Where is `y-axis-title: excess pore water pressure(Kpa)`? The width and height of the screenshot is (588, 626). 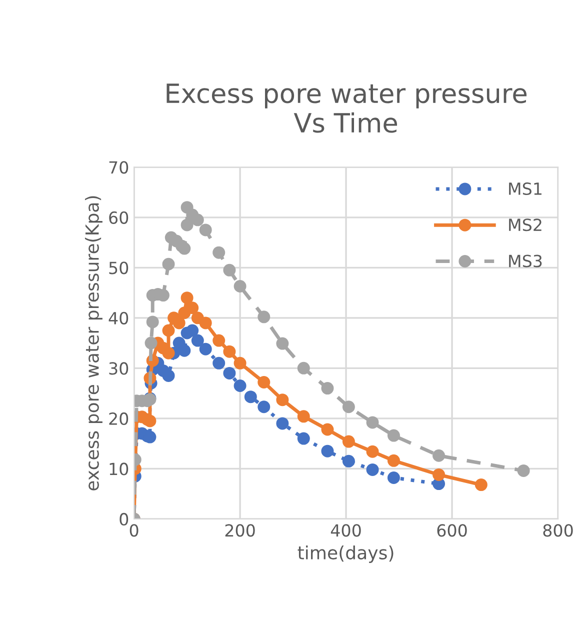
y-axis-title: excess pore water pressure(Kpa) is located at coordinates (93, 343).